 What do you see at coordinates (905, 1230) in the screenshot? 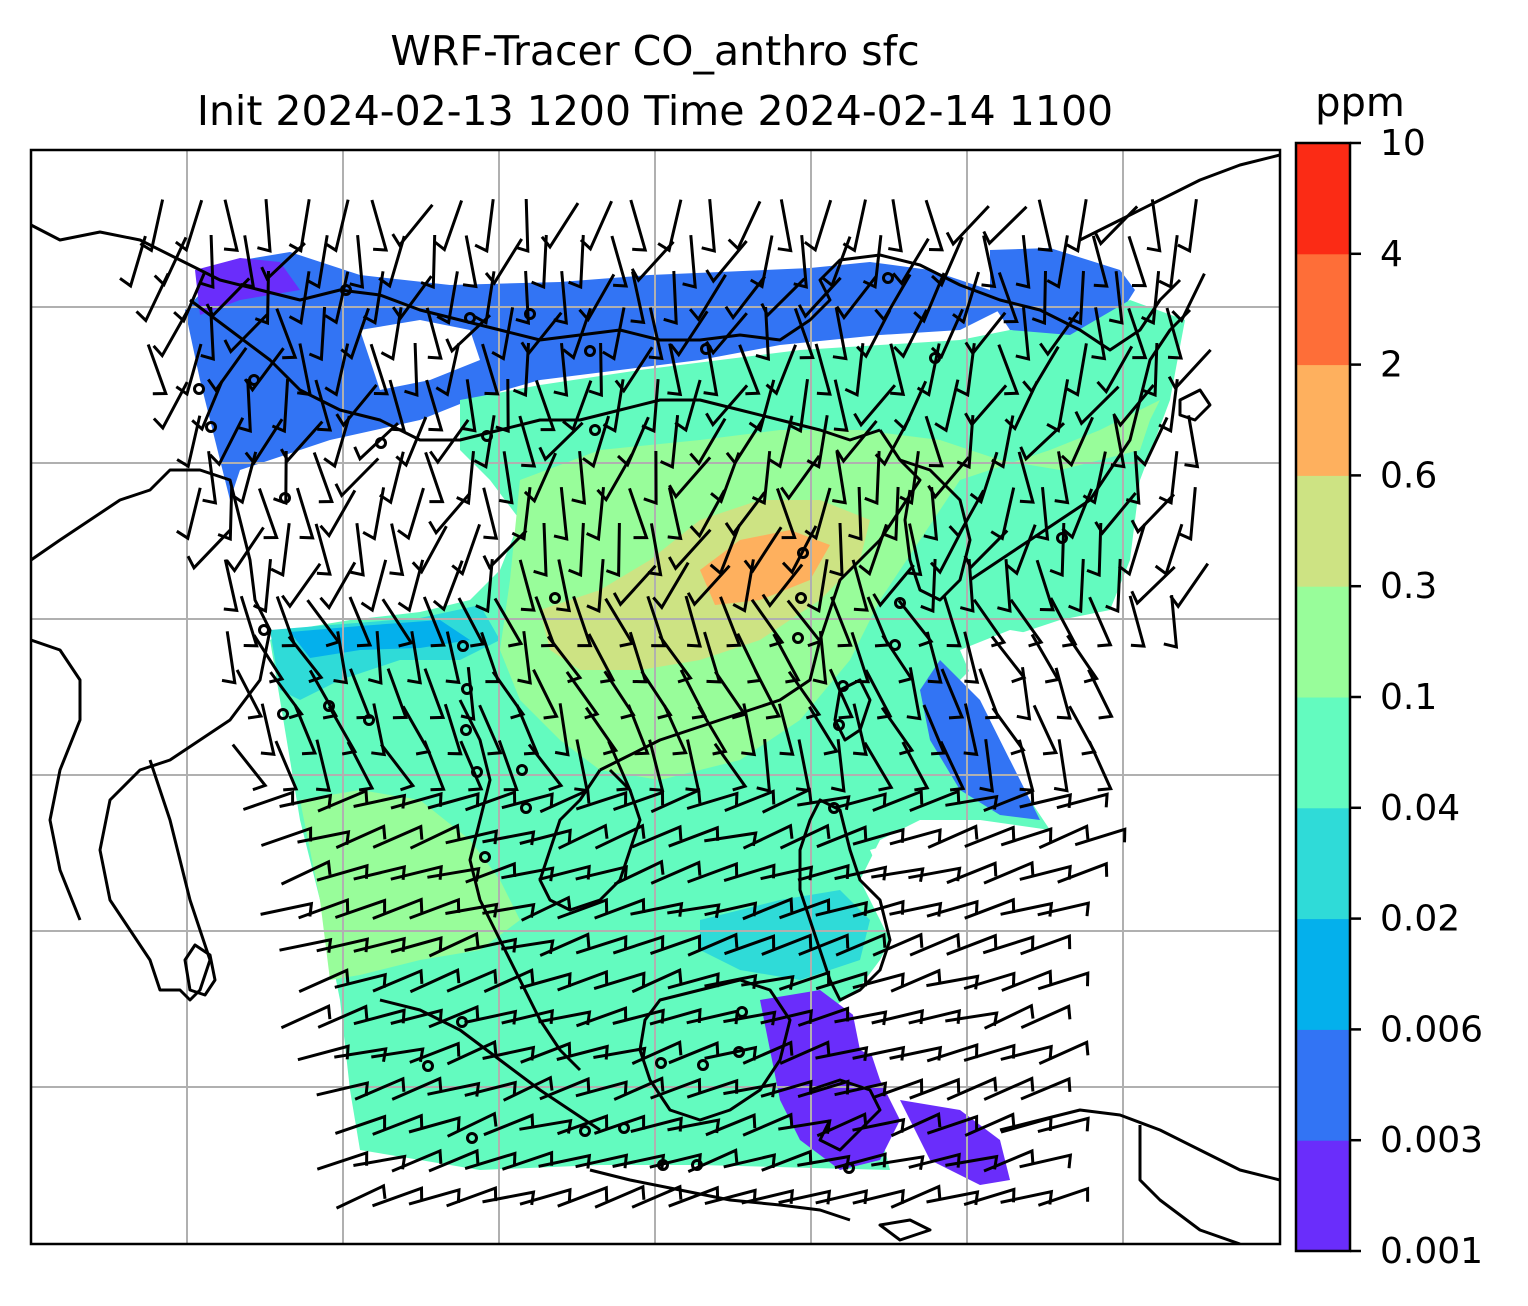
I see `coast-timor` at bounding box center [905, 1230].